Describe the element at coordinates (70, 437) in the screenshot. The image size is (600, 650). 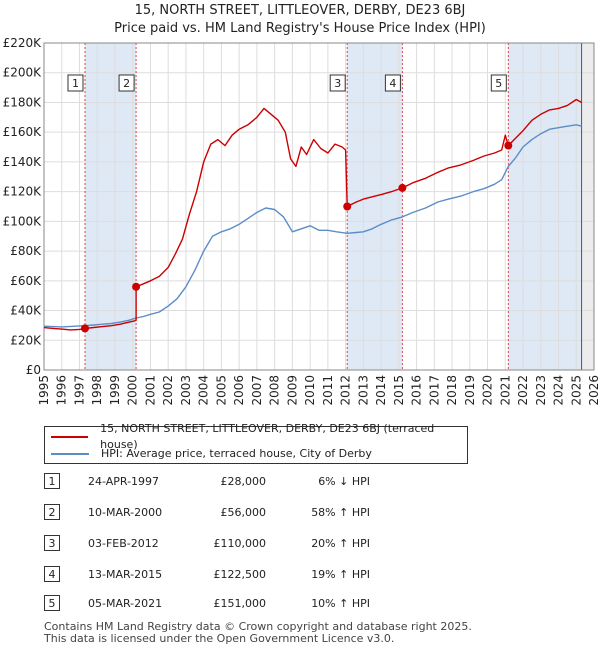
I see `legend-swatch-property` at that location.